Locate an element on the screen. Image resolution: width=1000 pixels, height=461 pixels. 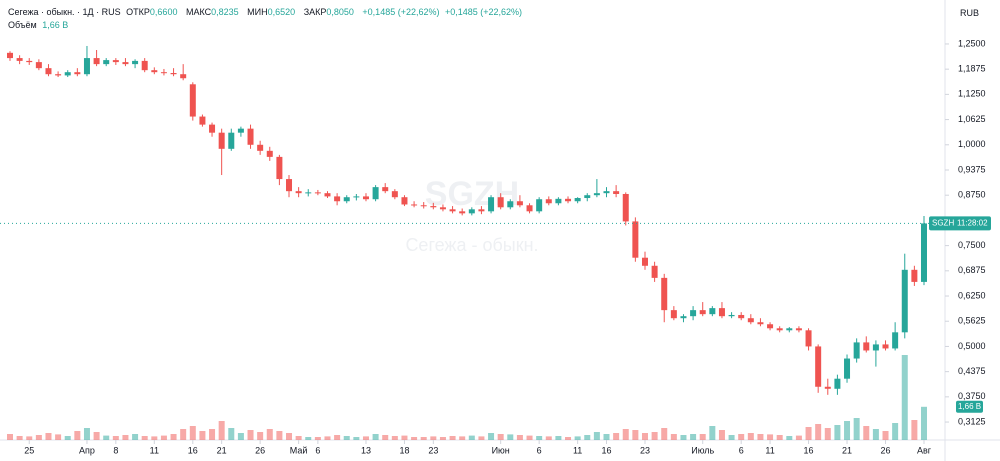
y-tick-label: 0,6875 is located at coordinates (972, 270).